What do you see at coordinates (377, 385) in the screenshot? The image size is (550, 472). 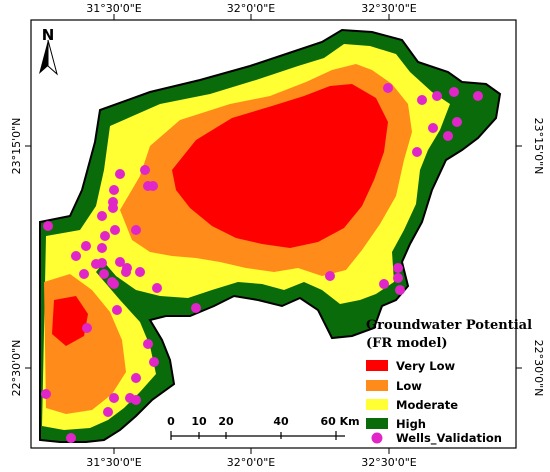 I see `legend-swatch-low` at bounding box center [377, 385].